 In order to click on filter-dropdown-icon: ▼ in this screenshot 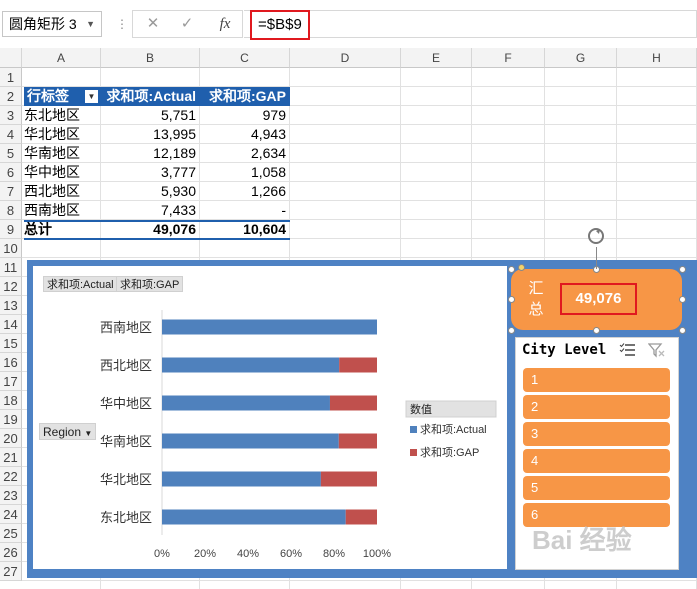, I will do `click(88, 433)`.